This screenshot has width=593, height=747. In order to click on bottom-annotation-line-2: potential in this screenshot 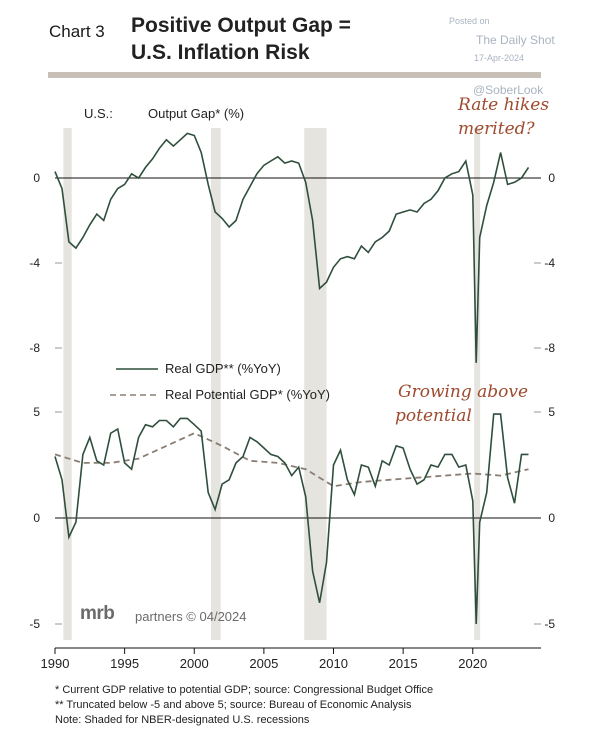, I will do `click(433, 416)`.